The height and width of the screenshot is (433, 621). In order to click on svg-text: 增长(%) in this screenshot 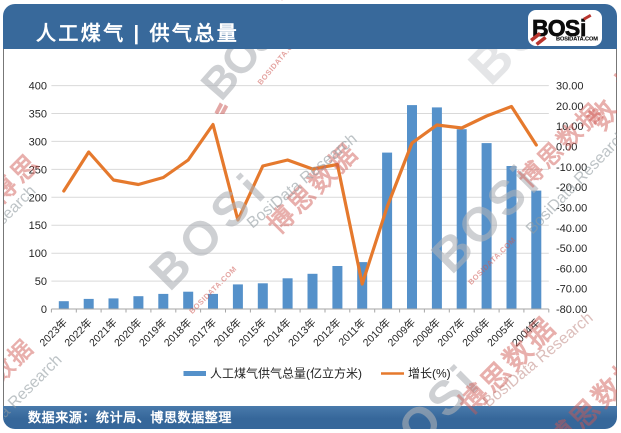, I will do `click(429, 374)`.